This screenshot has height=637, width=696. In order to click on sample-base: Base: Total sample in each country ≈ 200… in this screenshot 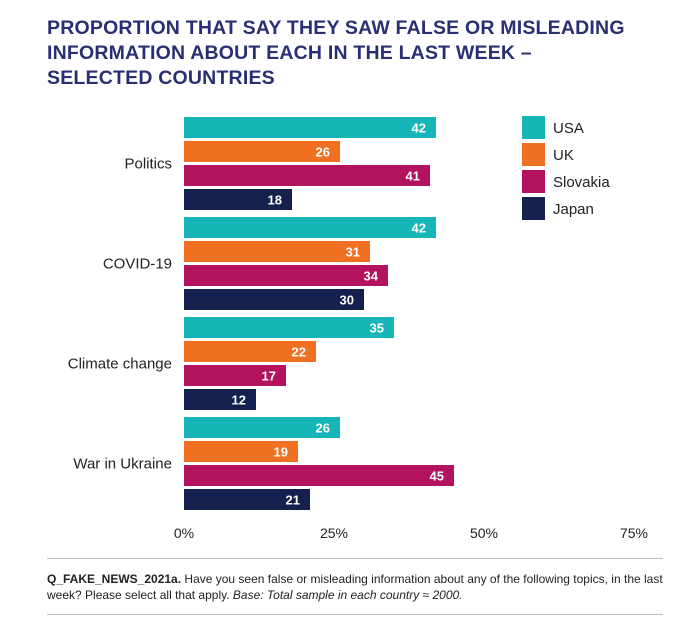, I will do `click(347, 595)`.